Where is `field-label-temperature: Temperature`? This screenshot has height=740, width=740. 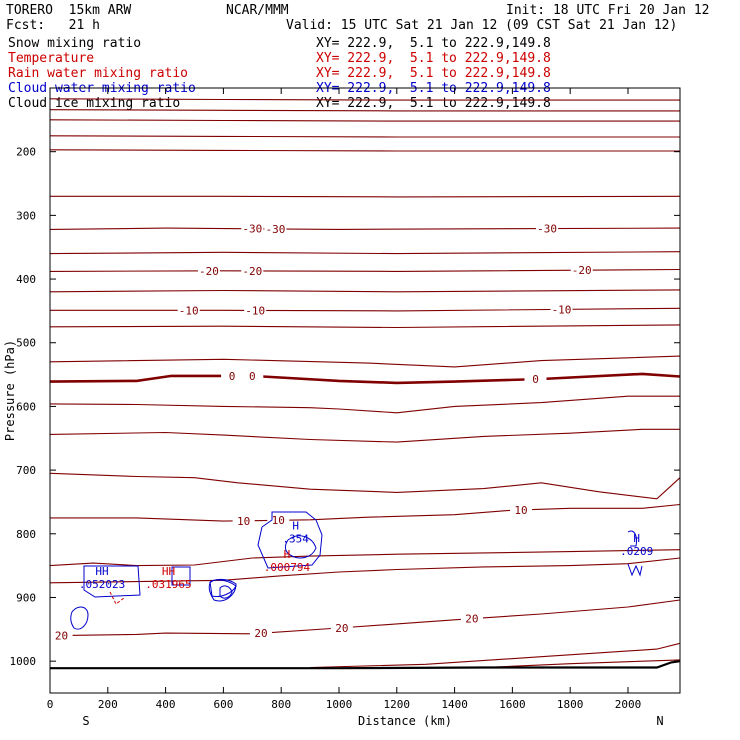 field-label-temperature: Temperature is located at coordinates (51, 58).